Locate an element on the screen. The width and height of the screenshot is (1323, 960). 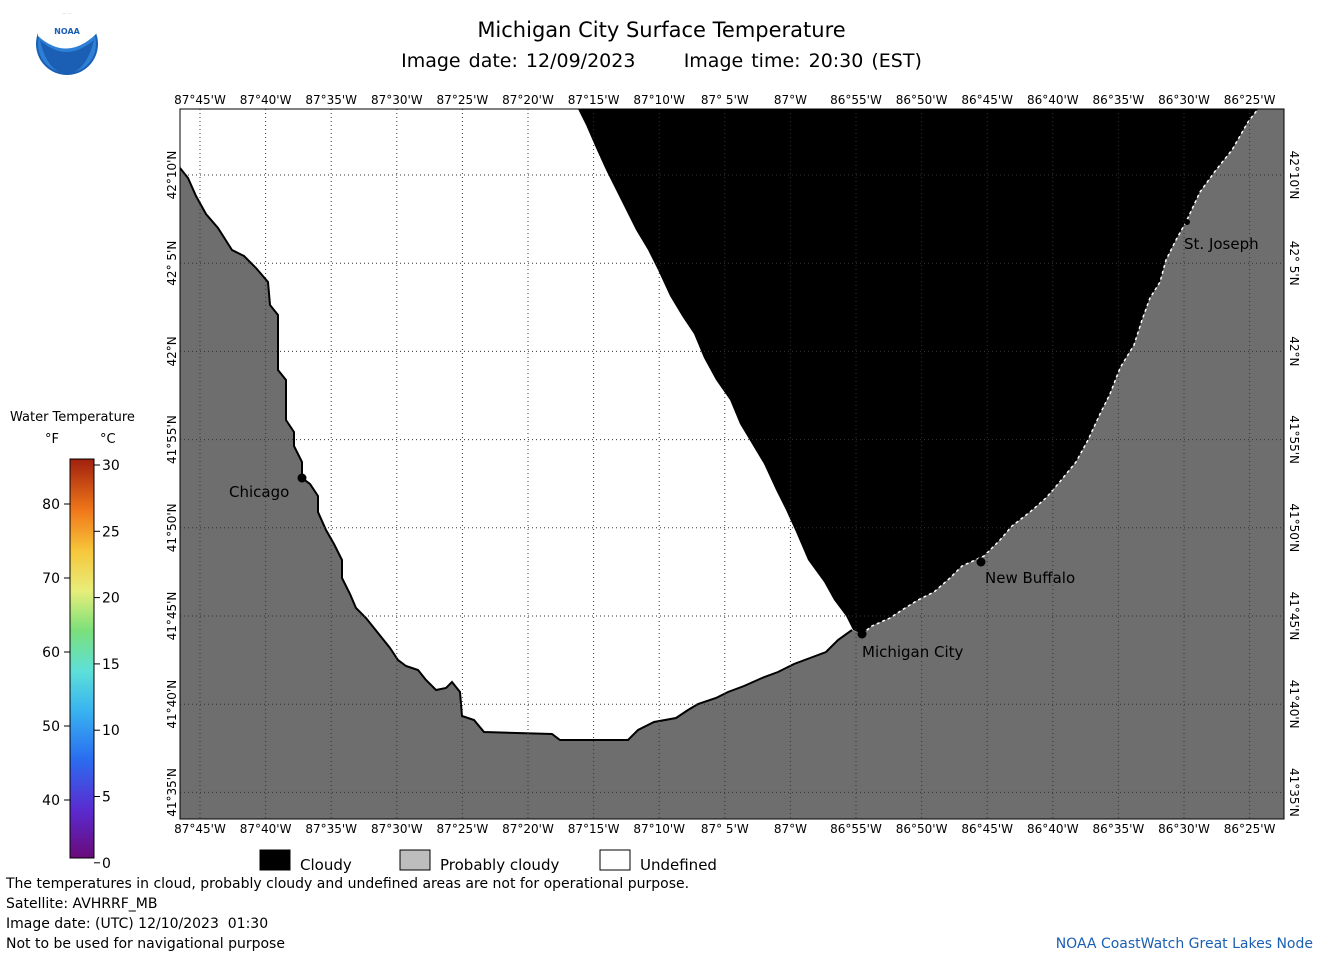
image-time: Image time: 20:30 (EST) is located at coordinates (802, 61).